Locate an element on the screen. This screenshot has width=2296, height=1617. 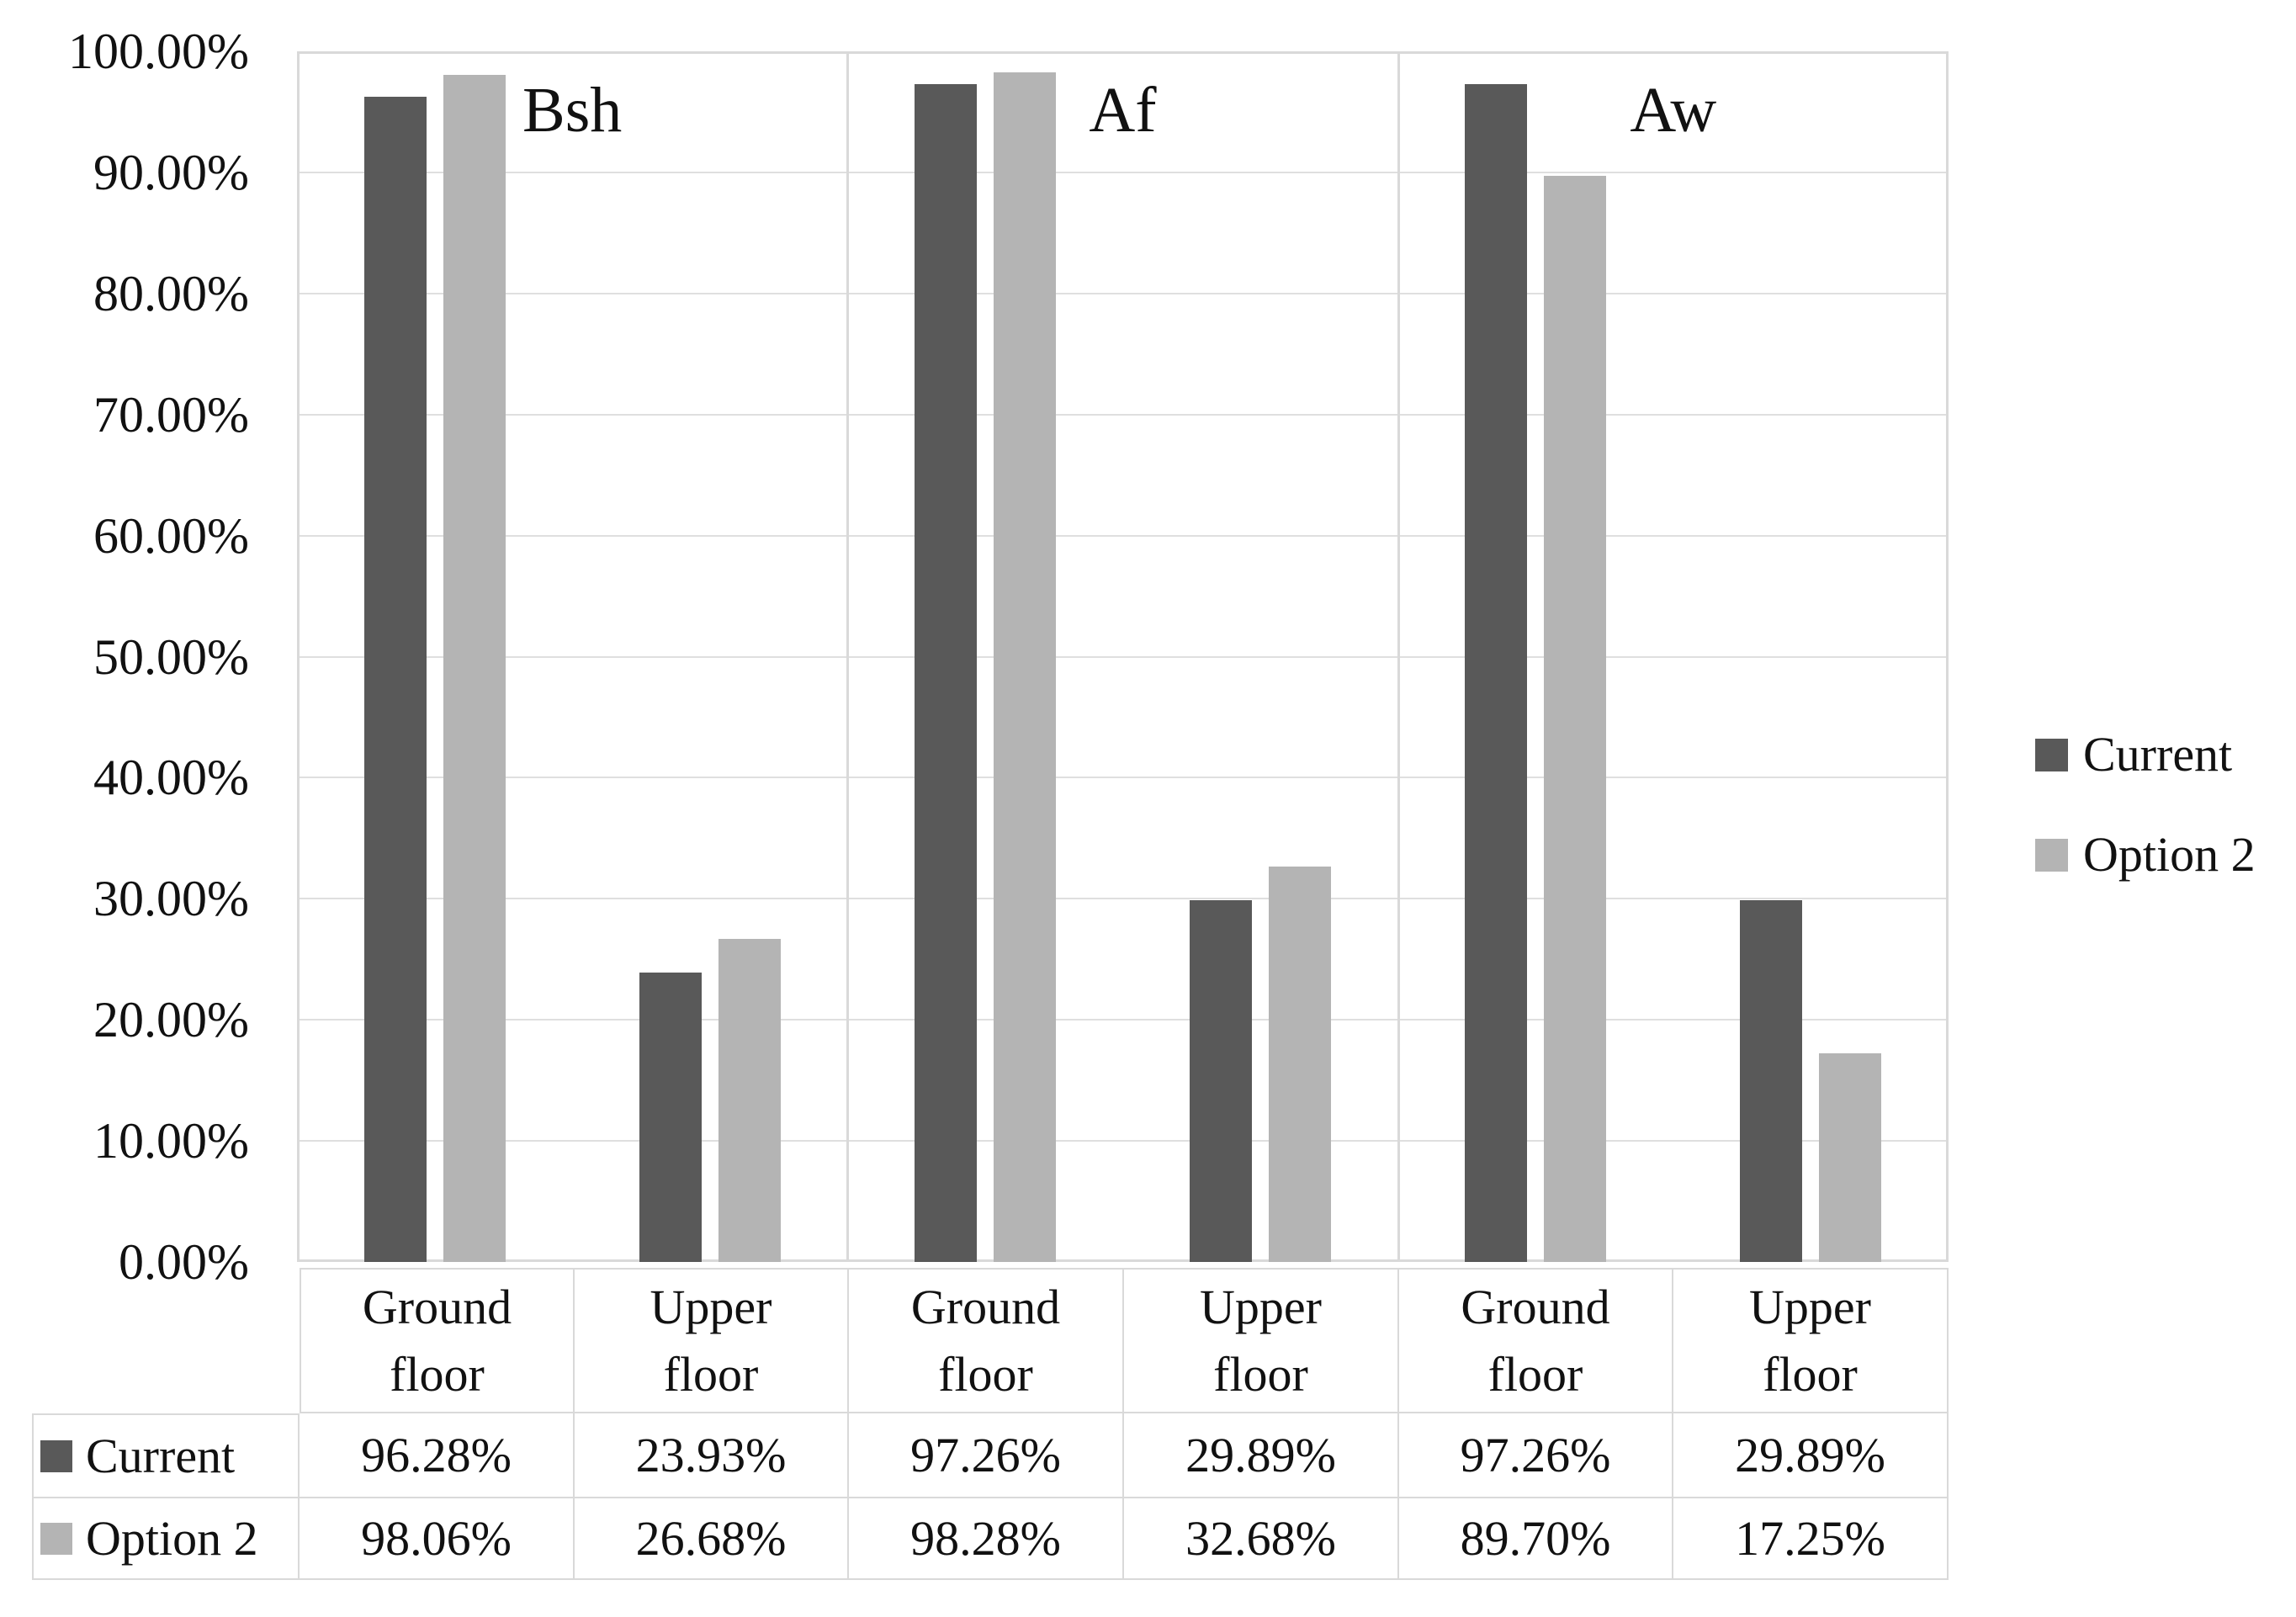
table-cell-current-2: 97.26% is located at coordinates (987, 1455).